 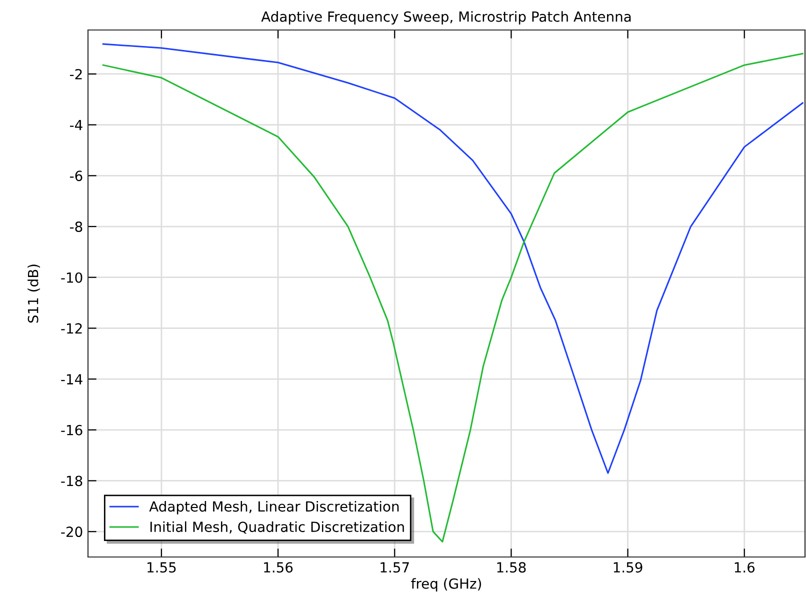 What do you see at coordinates (76, 74) in the screenshot?
I see `y-tick-label: -2` at bounding box center [76, 74].